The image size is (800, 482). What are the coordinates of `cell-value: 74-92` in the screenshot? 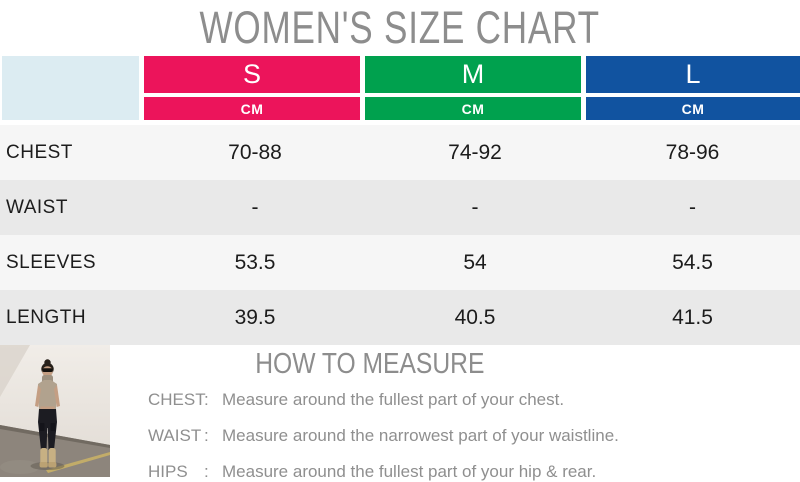 It's located at (475, 152).